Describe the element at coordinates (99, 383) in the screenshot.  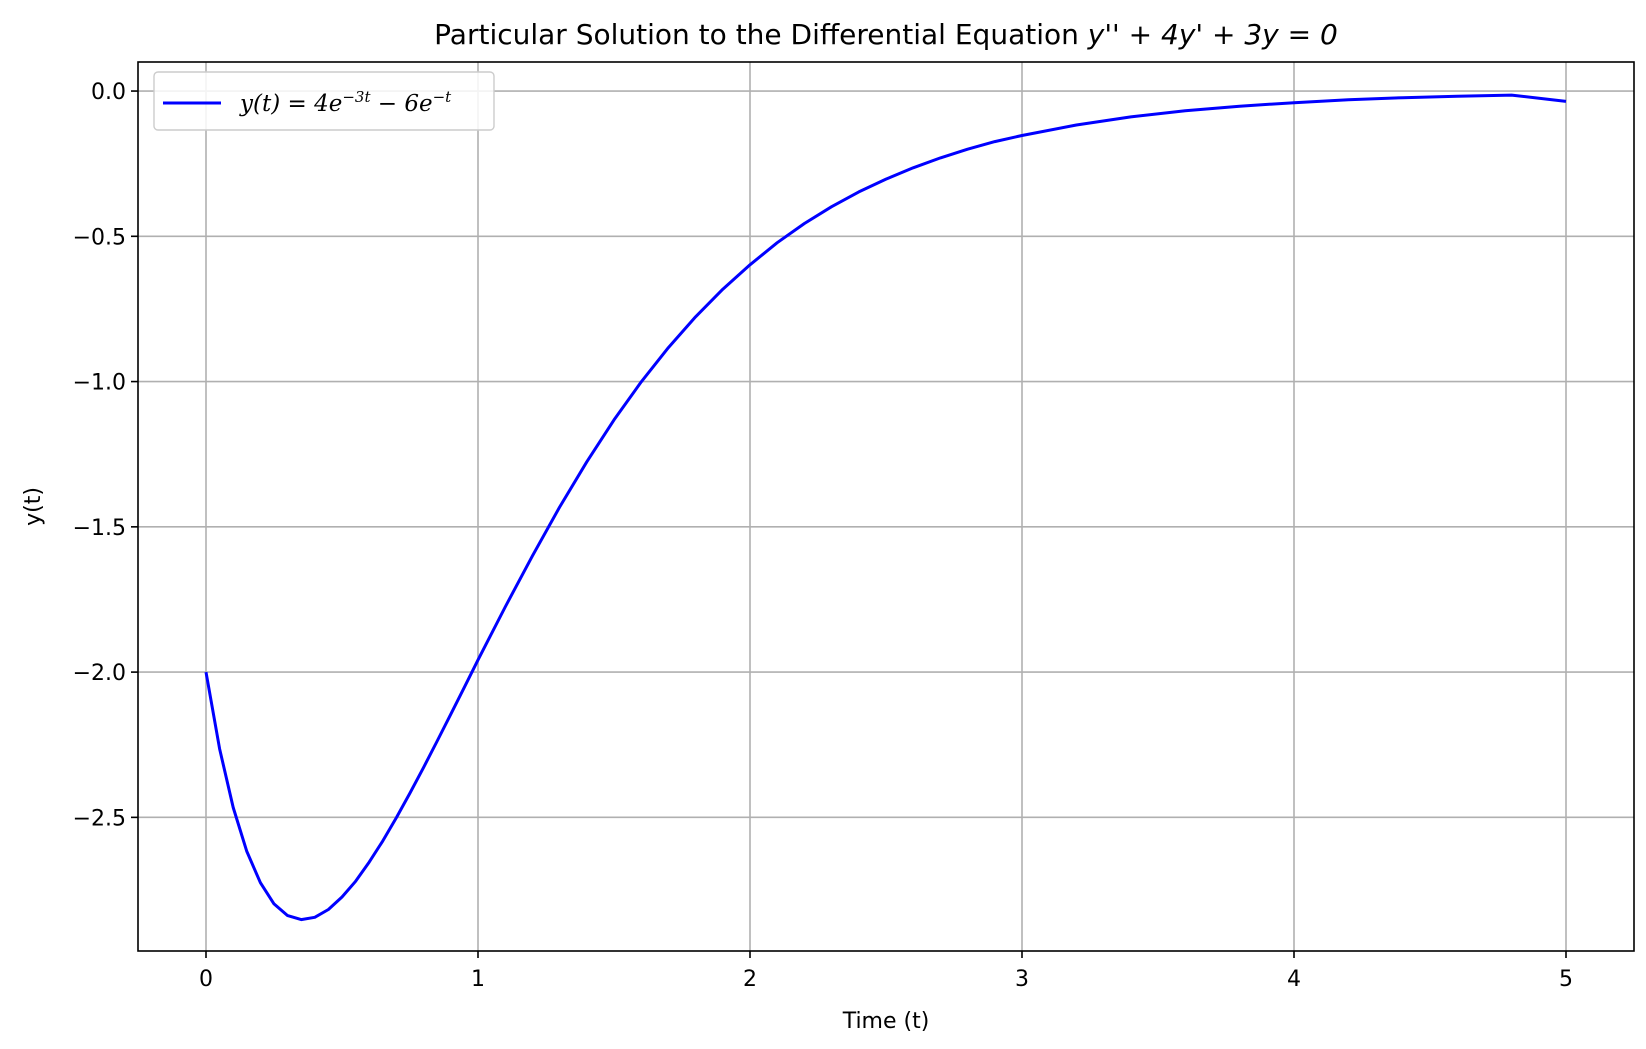
I see `y-tick-label: −1.0` at that location.